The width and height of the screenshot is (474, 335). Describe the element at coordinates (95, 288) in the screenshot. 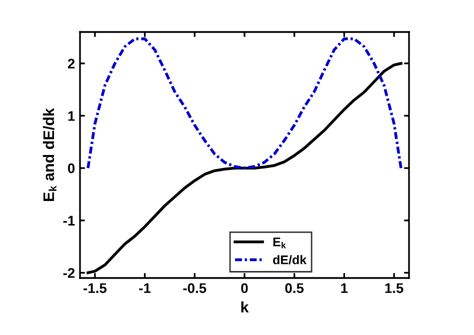

I see `x-tick-label: -1.5` at that location.